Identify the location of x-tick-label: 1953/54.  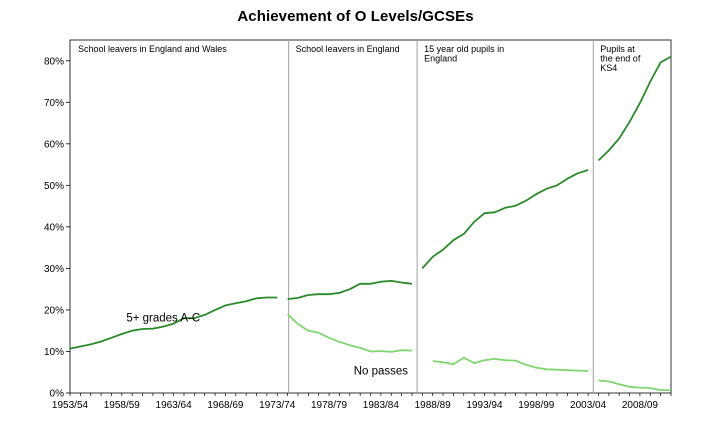
(70, 405).